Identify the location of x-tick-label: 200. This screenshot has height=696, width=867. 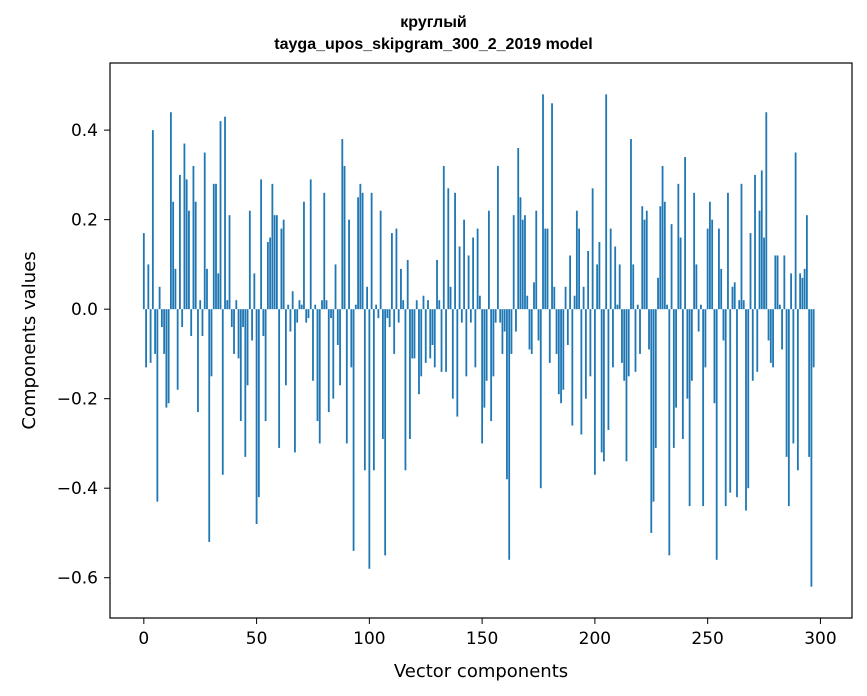
(595, 639).